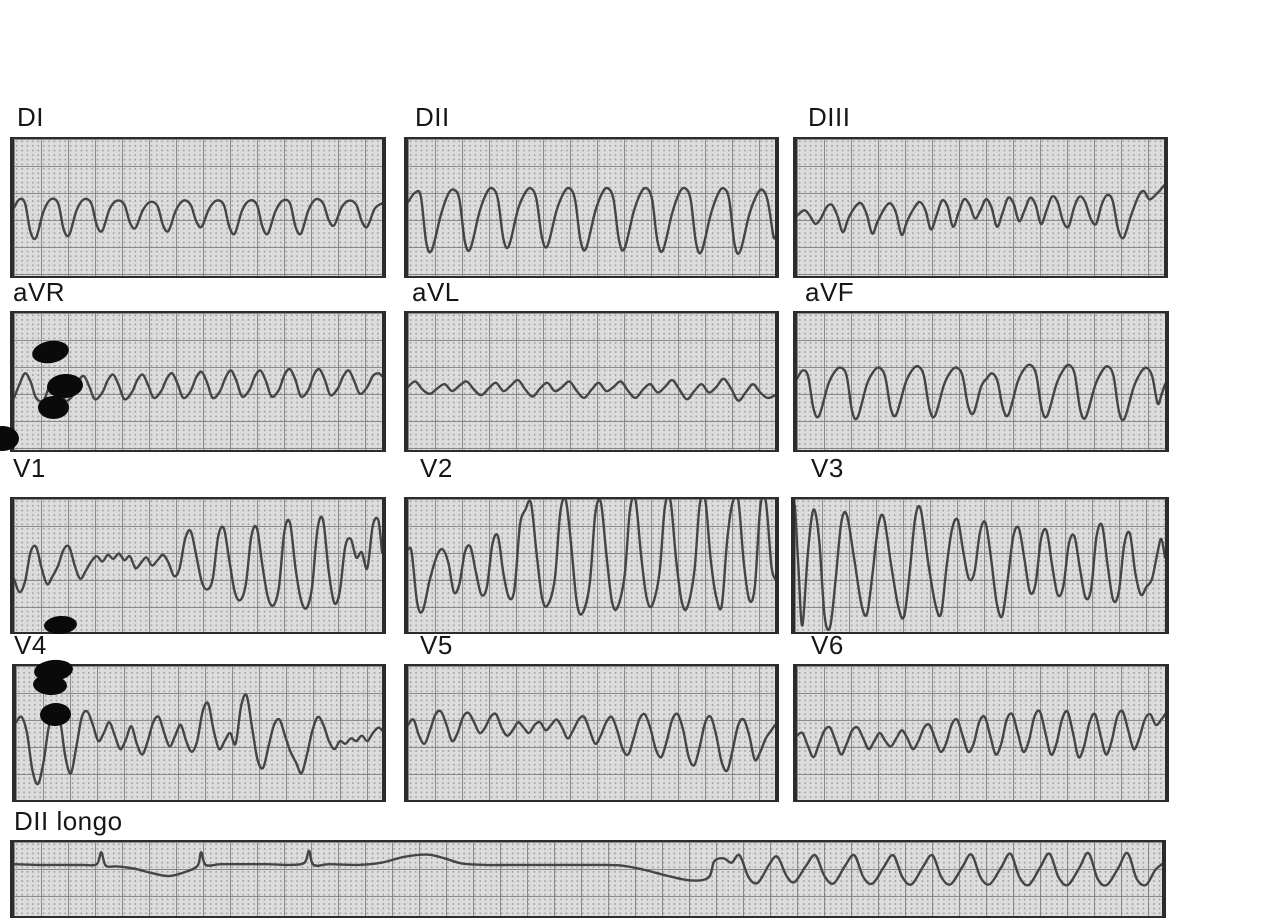 This screenshot has width=1280, height=924. What do you see at coordinates (30, 645) in the screenshot?
I see `lead-label-v4: V4` at bounding box center [30, 645].